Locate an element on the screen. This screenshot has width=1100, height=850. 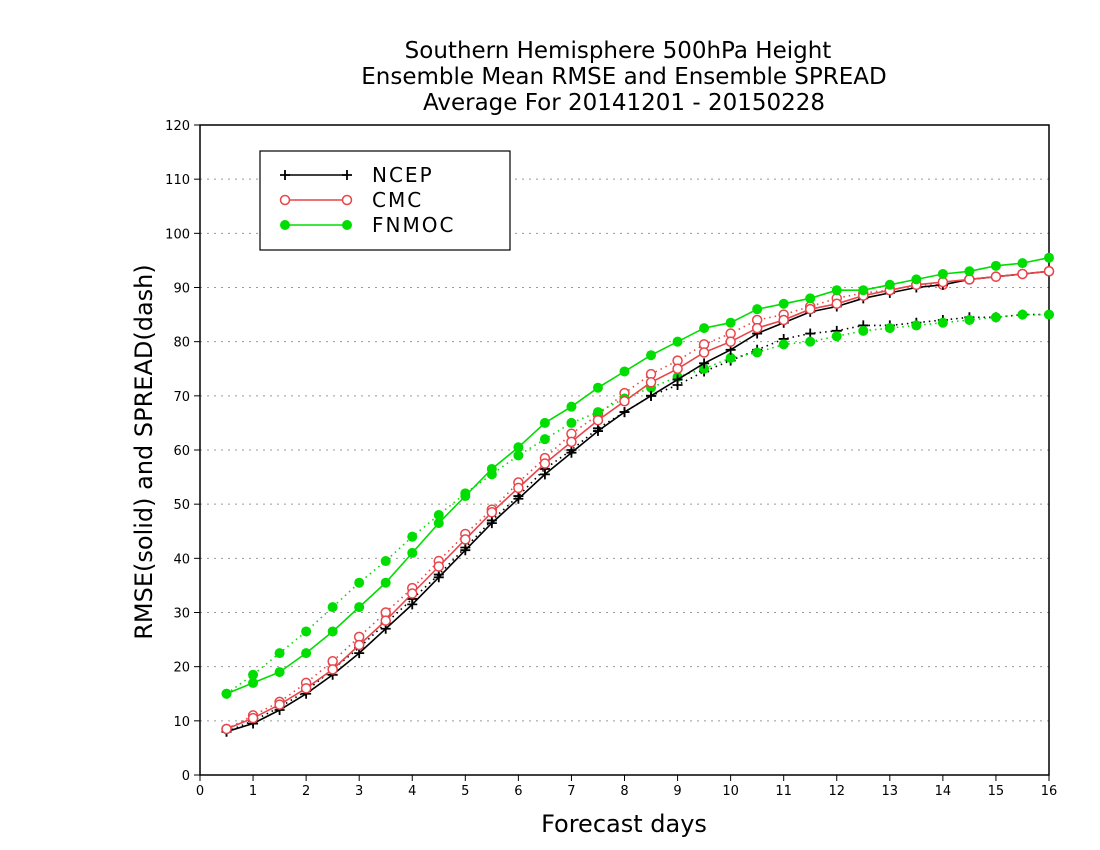
y-tick-label: 50 is located at coordinates (181, 505).